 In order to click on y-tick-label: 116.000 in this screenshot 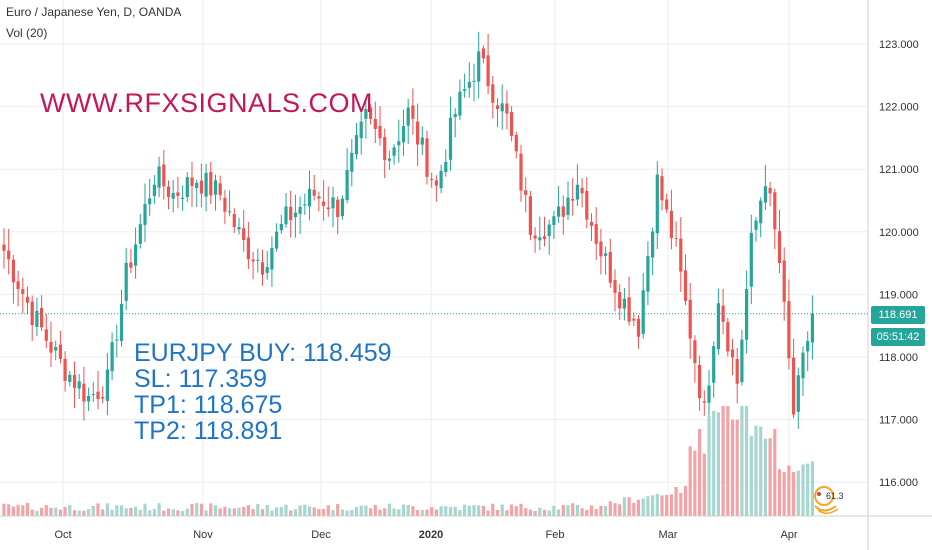, I will do `click(898, 483)`.